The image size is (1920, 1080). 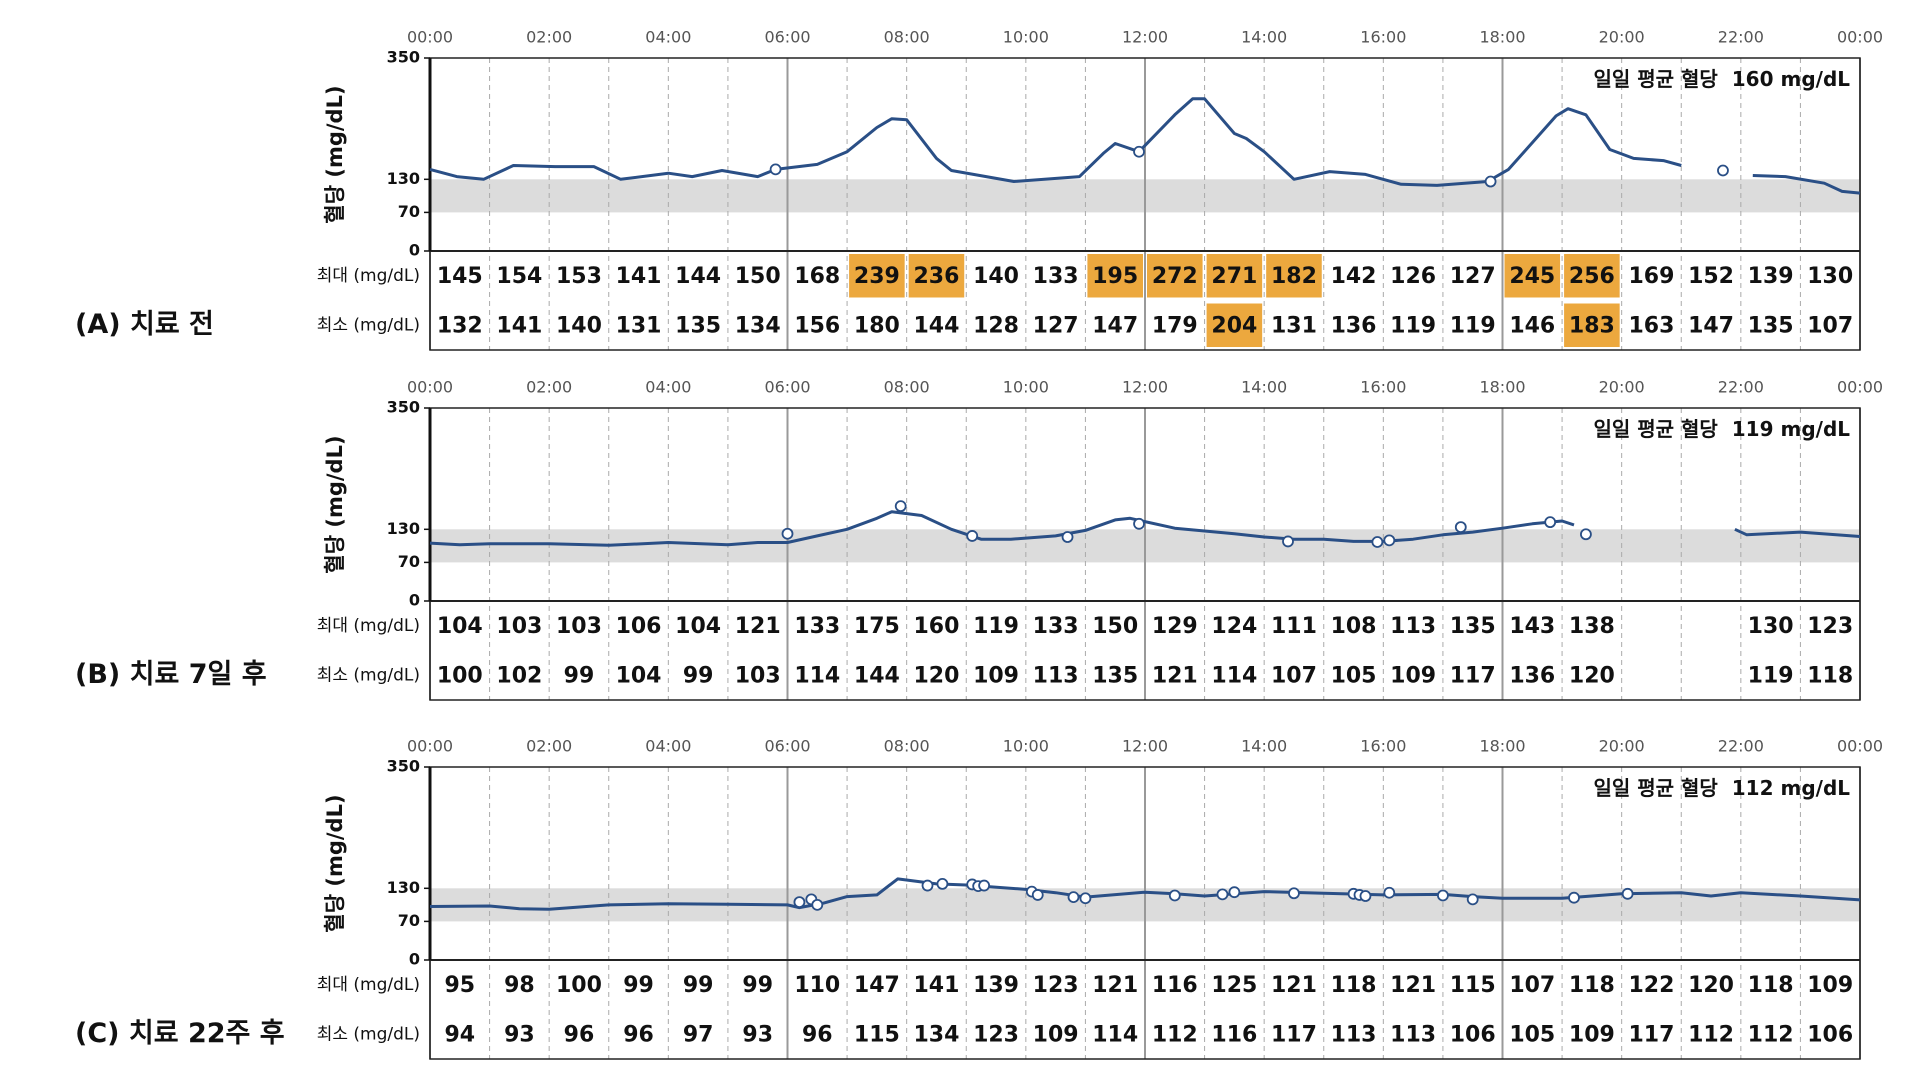 What do you see at coordinates (1711, 325) in the screenshot?
I see `table-cell: 147` at bounding box center [1711, 325].